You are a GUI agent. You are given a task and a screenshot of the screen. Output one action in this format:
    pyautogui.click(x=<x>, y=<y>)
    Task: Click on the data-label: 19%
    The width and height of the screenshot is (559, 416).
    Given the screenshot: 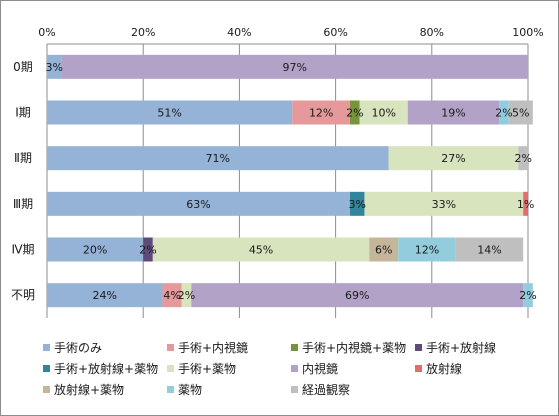 What is the action you would take?
    pyautogui.click(x=453, y=113)
    